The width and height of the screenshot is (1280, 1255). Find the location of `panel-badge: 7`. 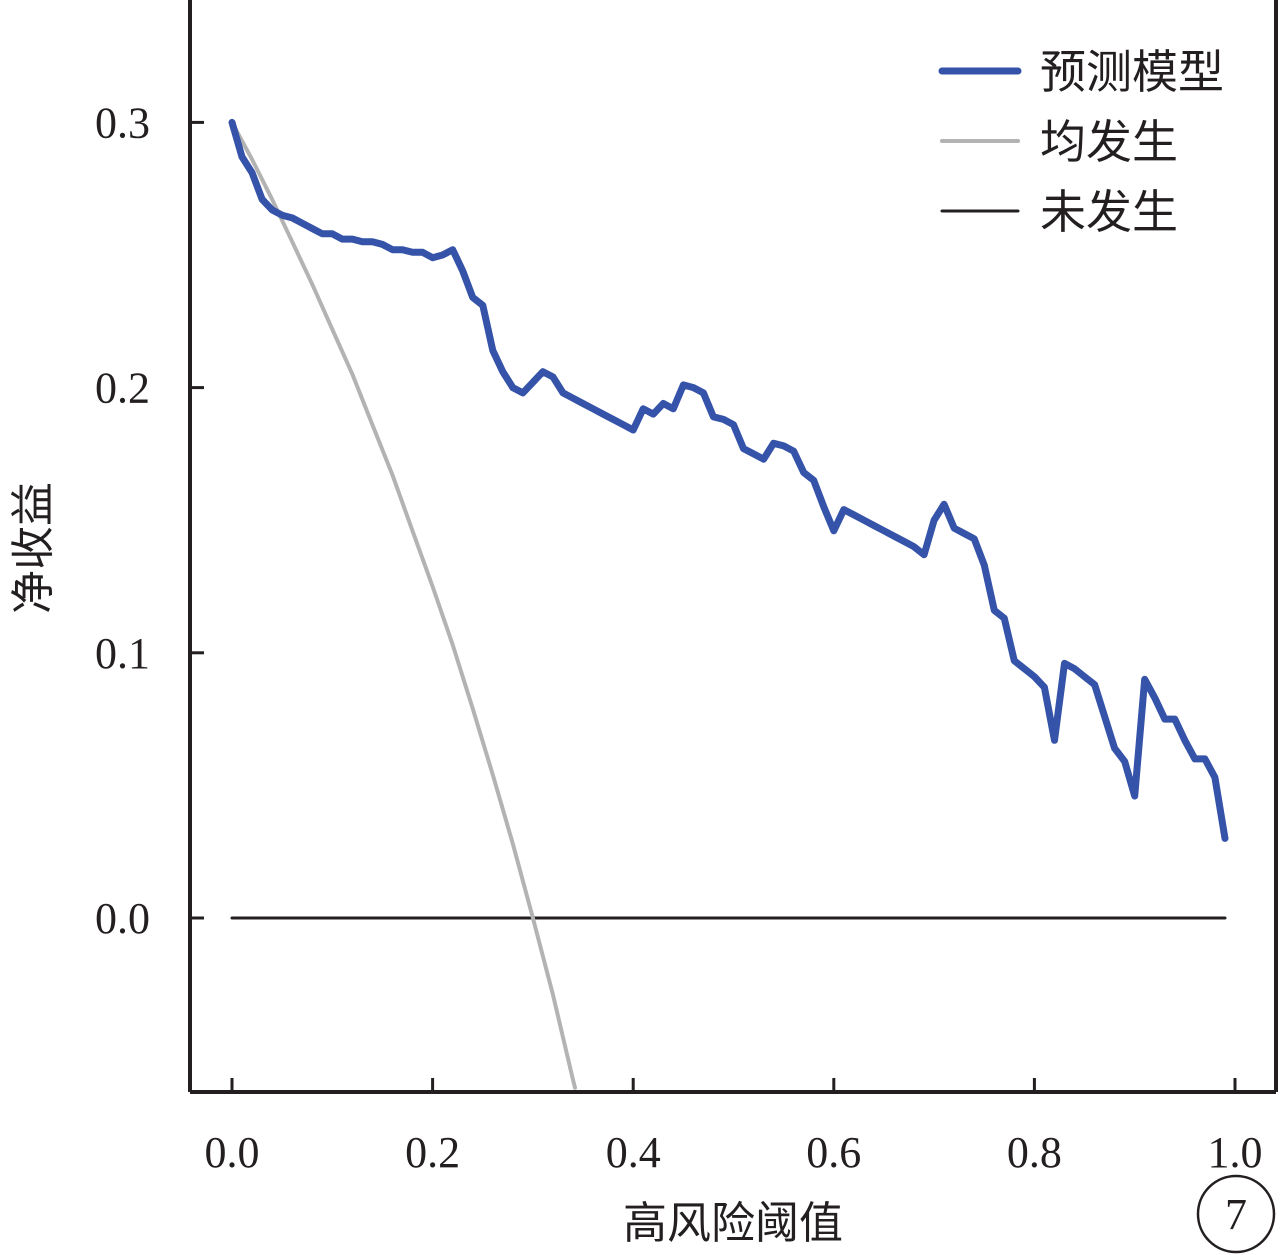

panel-badge: 7 is located at coordinates (1236, 1214).